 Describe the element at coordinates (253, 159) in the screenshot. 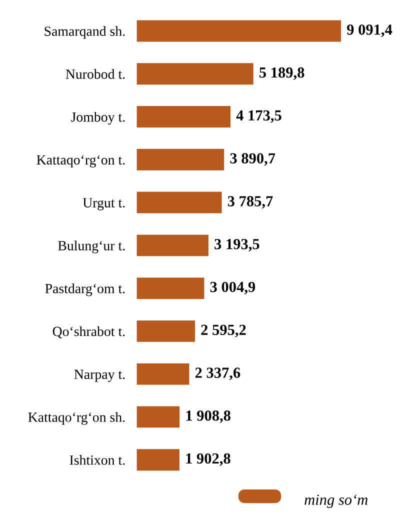

I see `data-label: 3 890,7` at that location.